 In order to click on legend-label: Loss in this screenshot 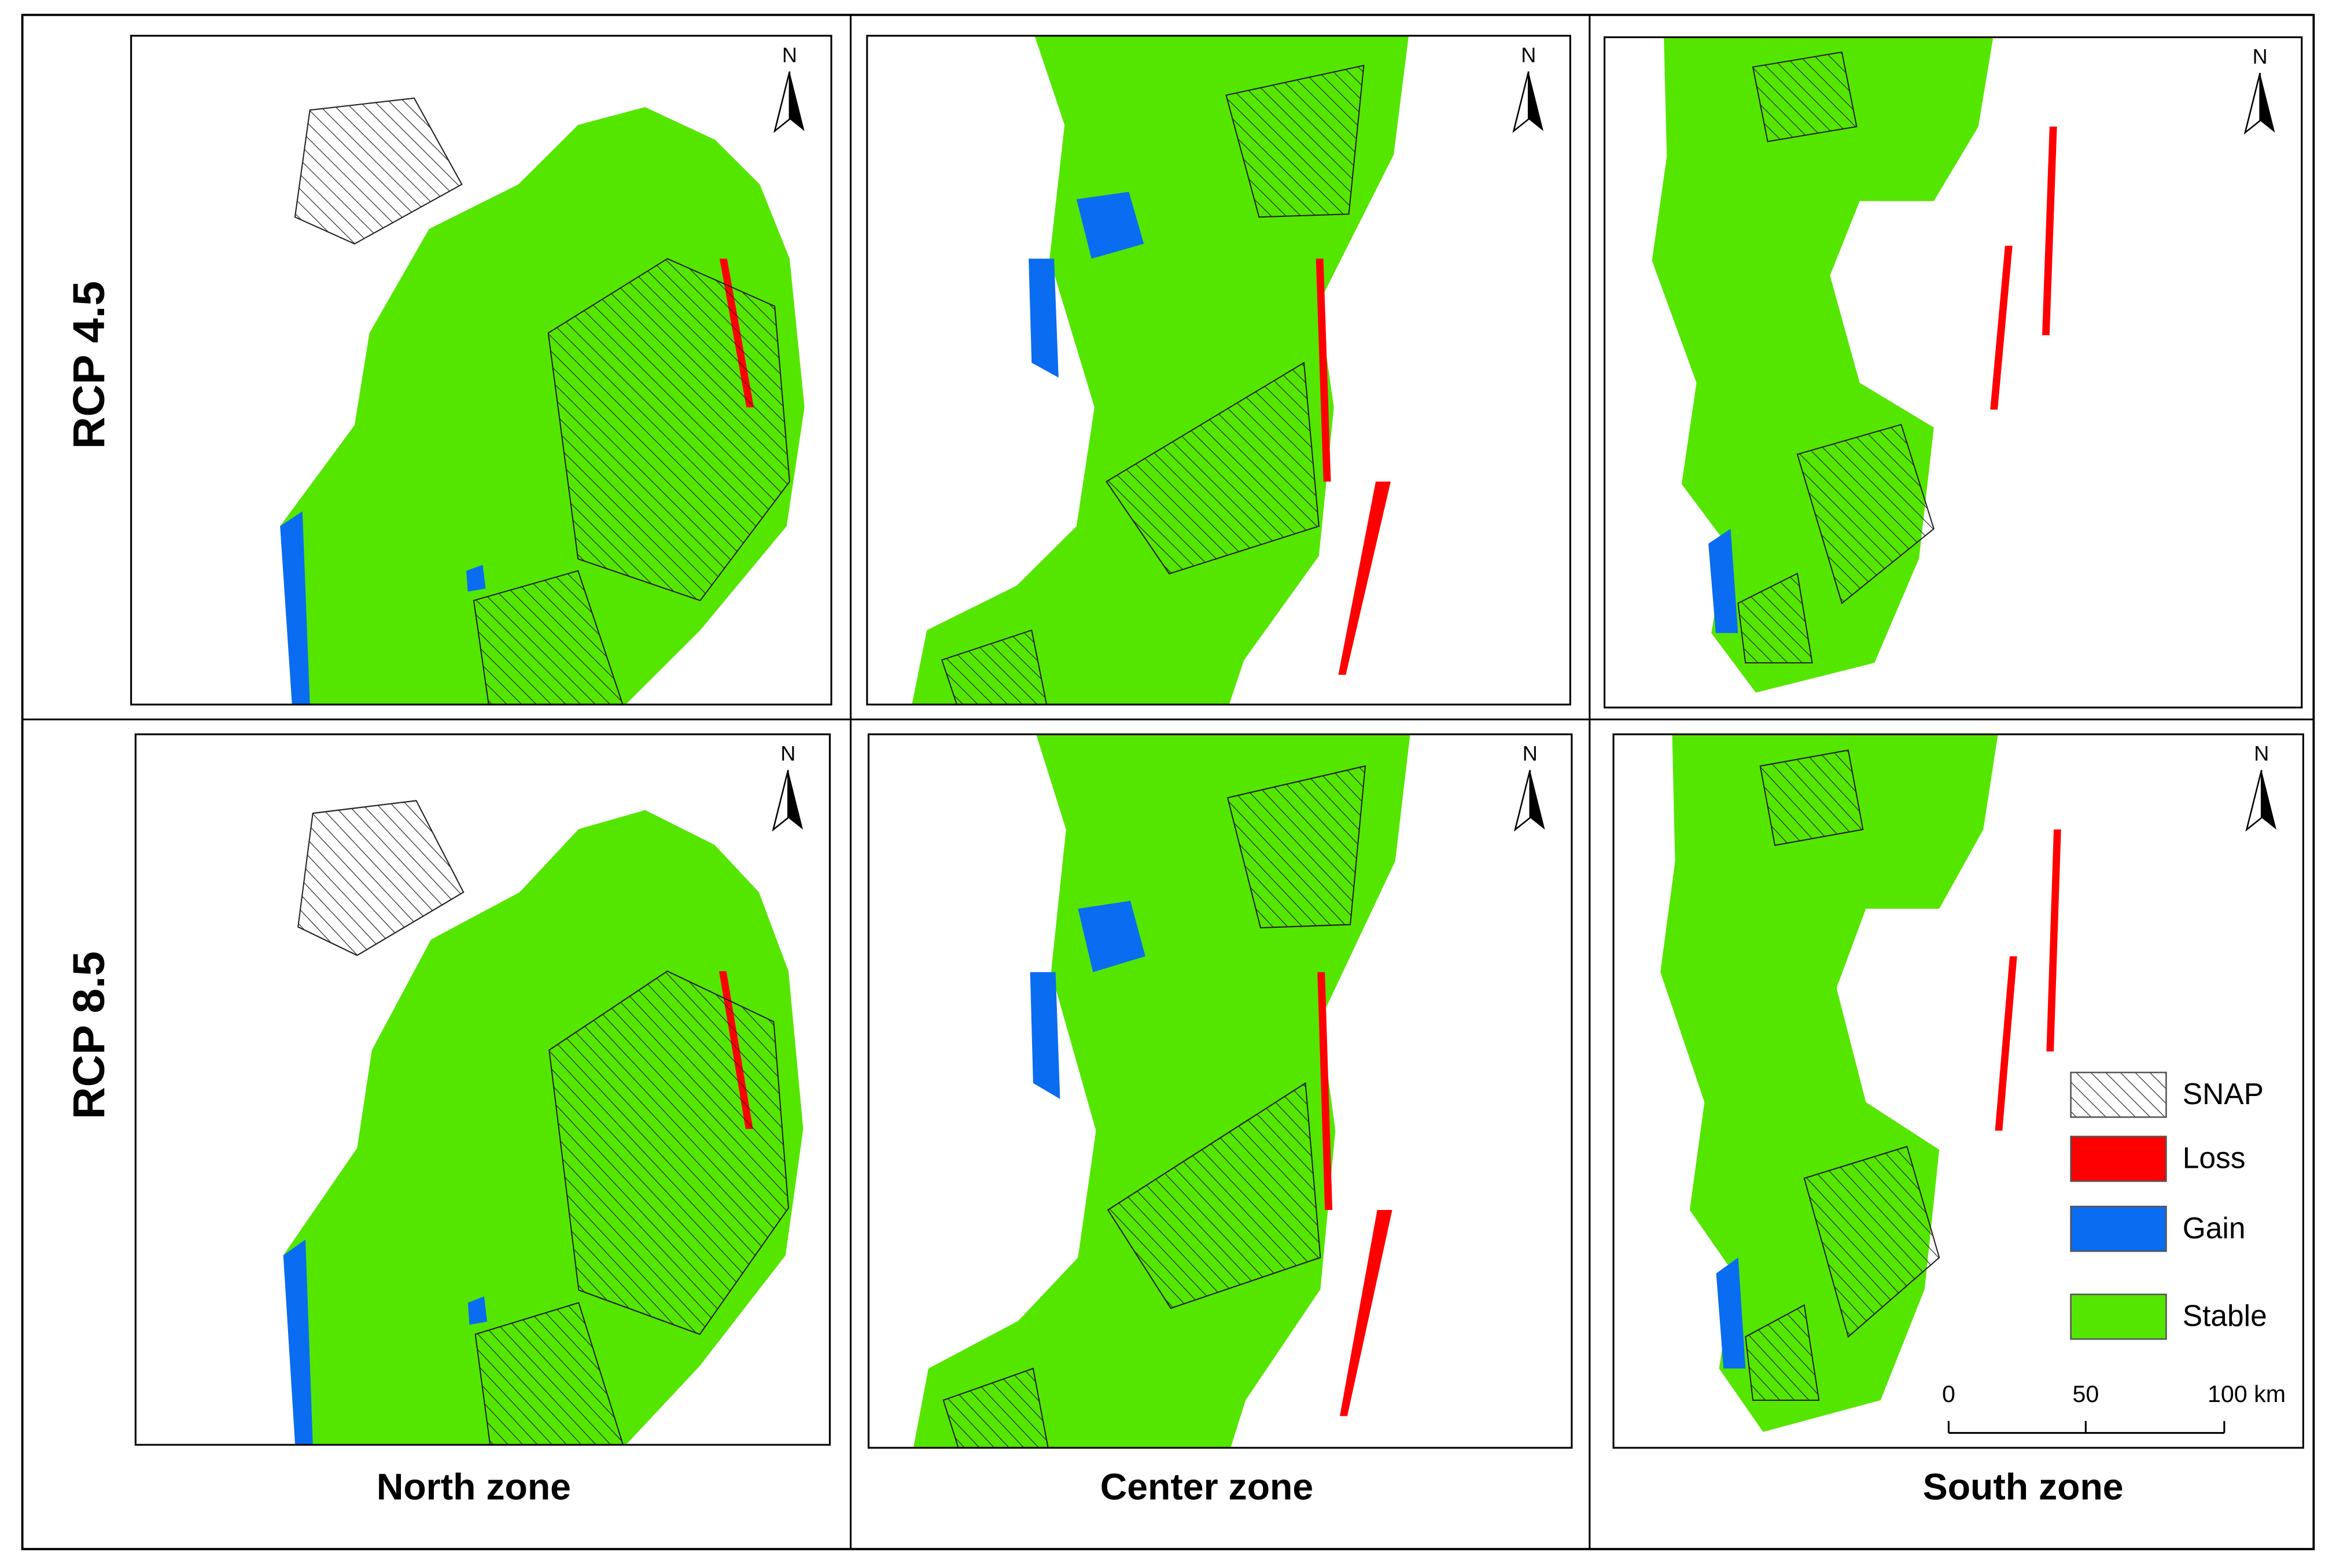, I will do `click(2214, 1158)`.